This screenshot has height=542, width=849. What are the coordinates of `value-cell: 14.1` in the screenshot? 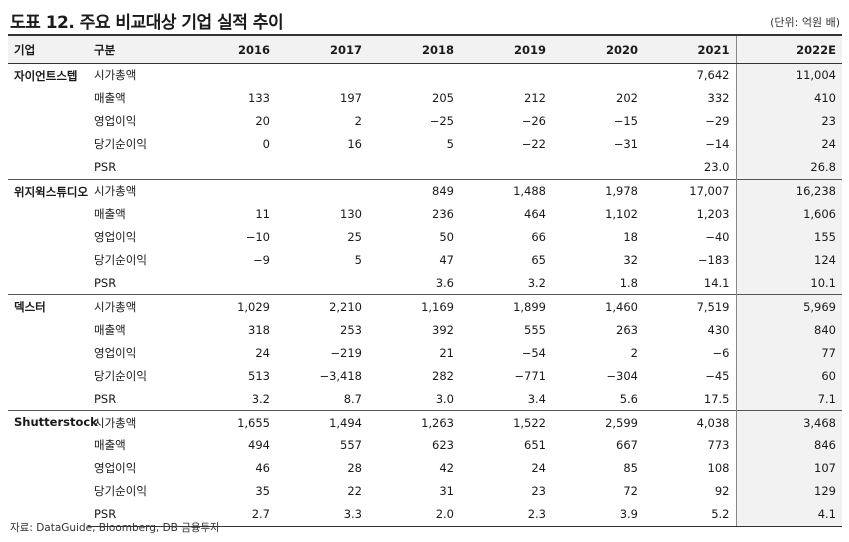 It's located at (716, 282).